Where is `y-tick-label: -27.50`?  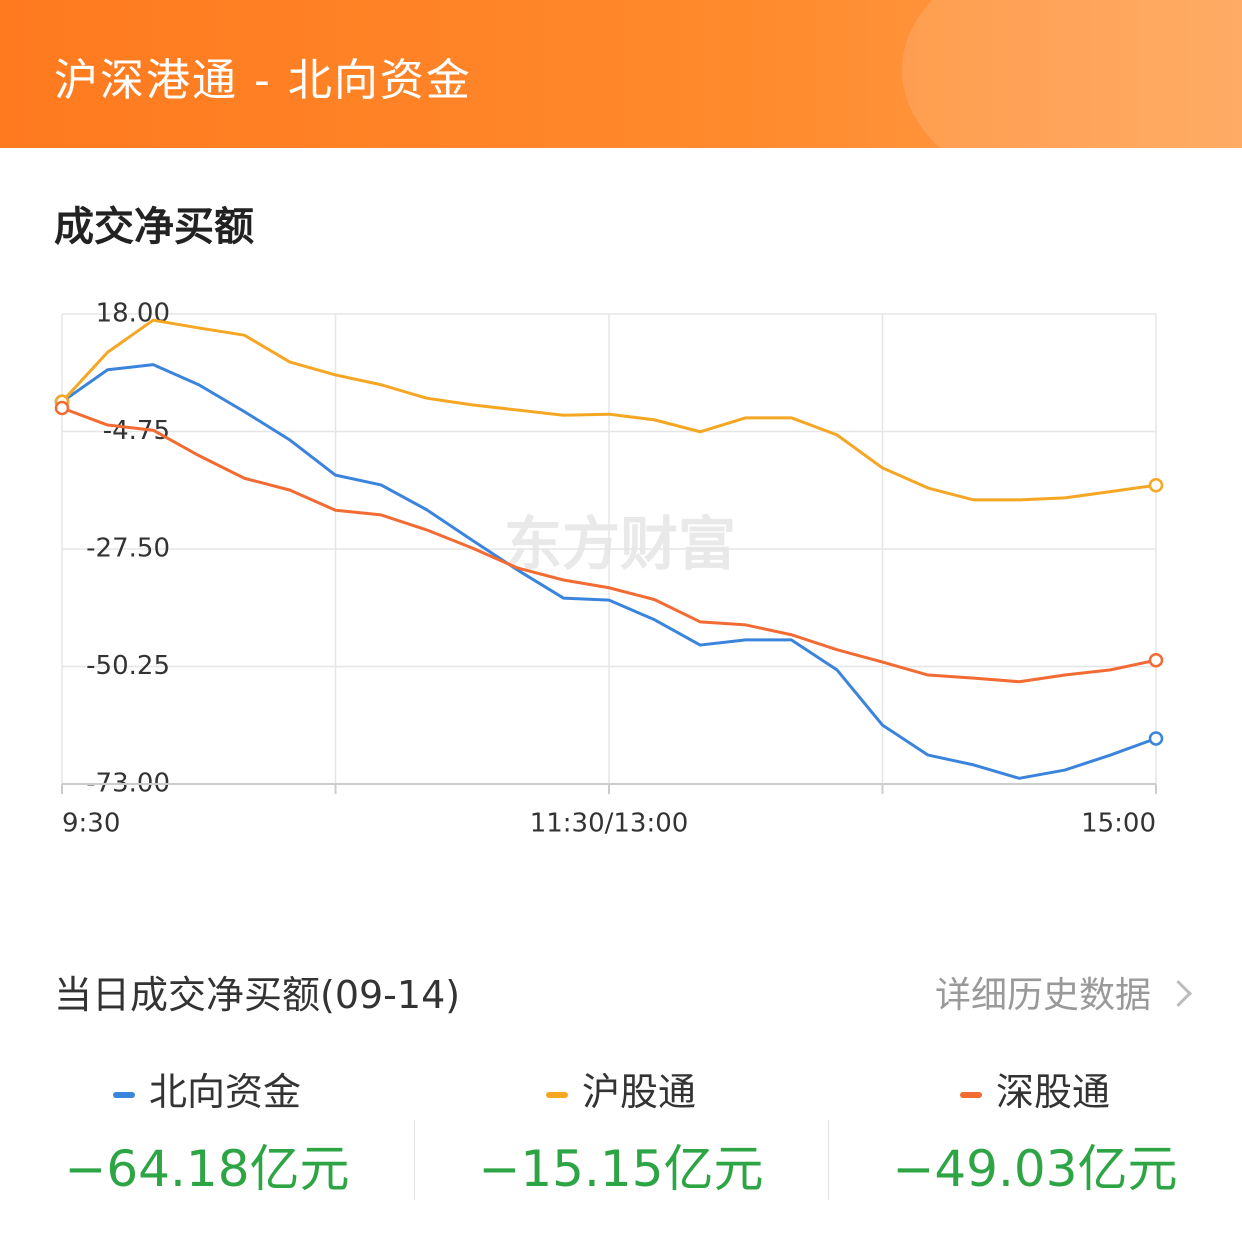
y-tick-label: -27.50 is located at coordinates (128, 549).